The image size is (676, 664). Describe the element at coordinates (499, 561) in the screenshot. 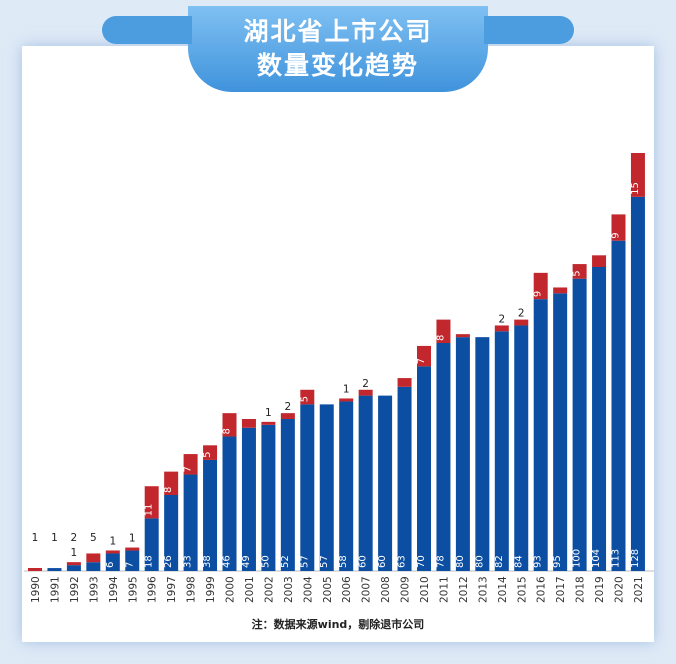

I see `bar-base-label-2014: 82` at that location.